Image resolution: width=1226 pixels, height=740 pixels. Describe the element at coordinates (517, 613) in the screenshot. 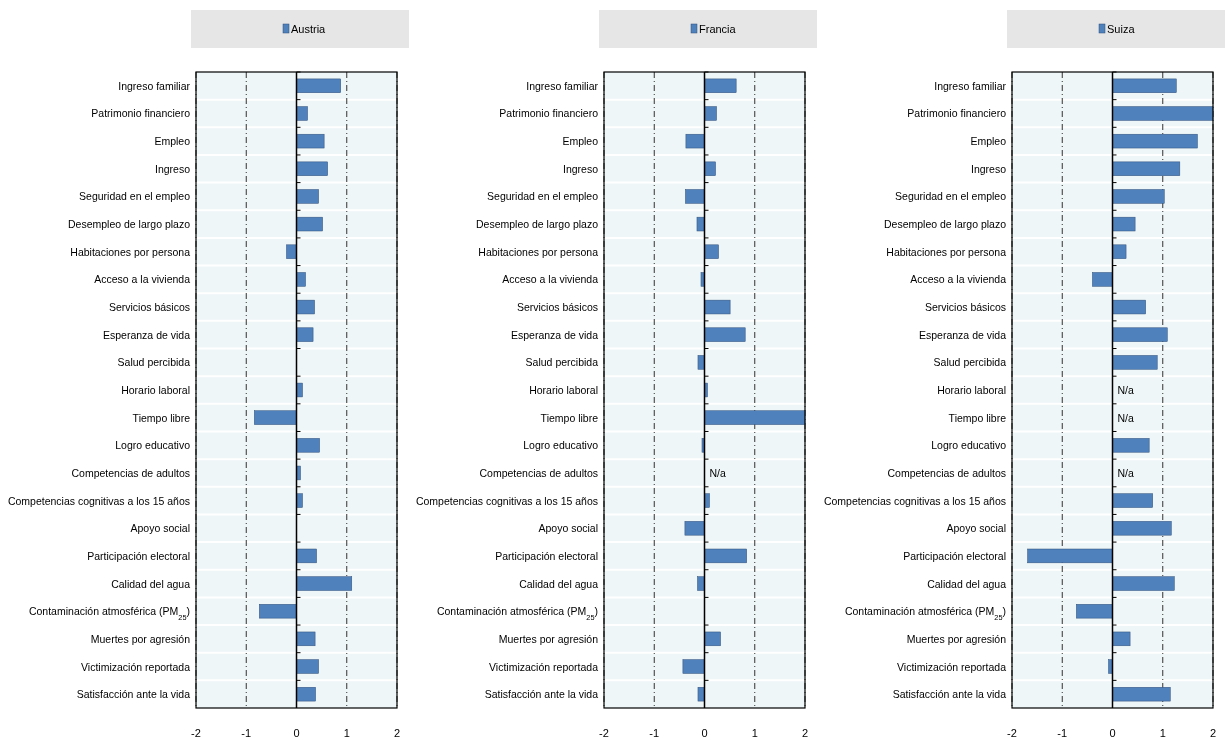

I see `y-tick-label: Contaminación atmosférica (PM$_{25}$)` at that location.